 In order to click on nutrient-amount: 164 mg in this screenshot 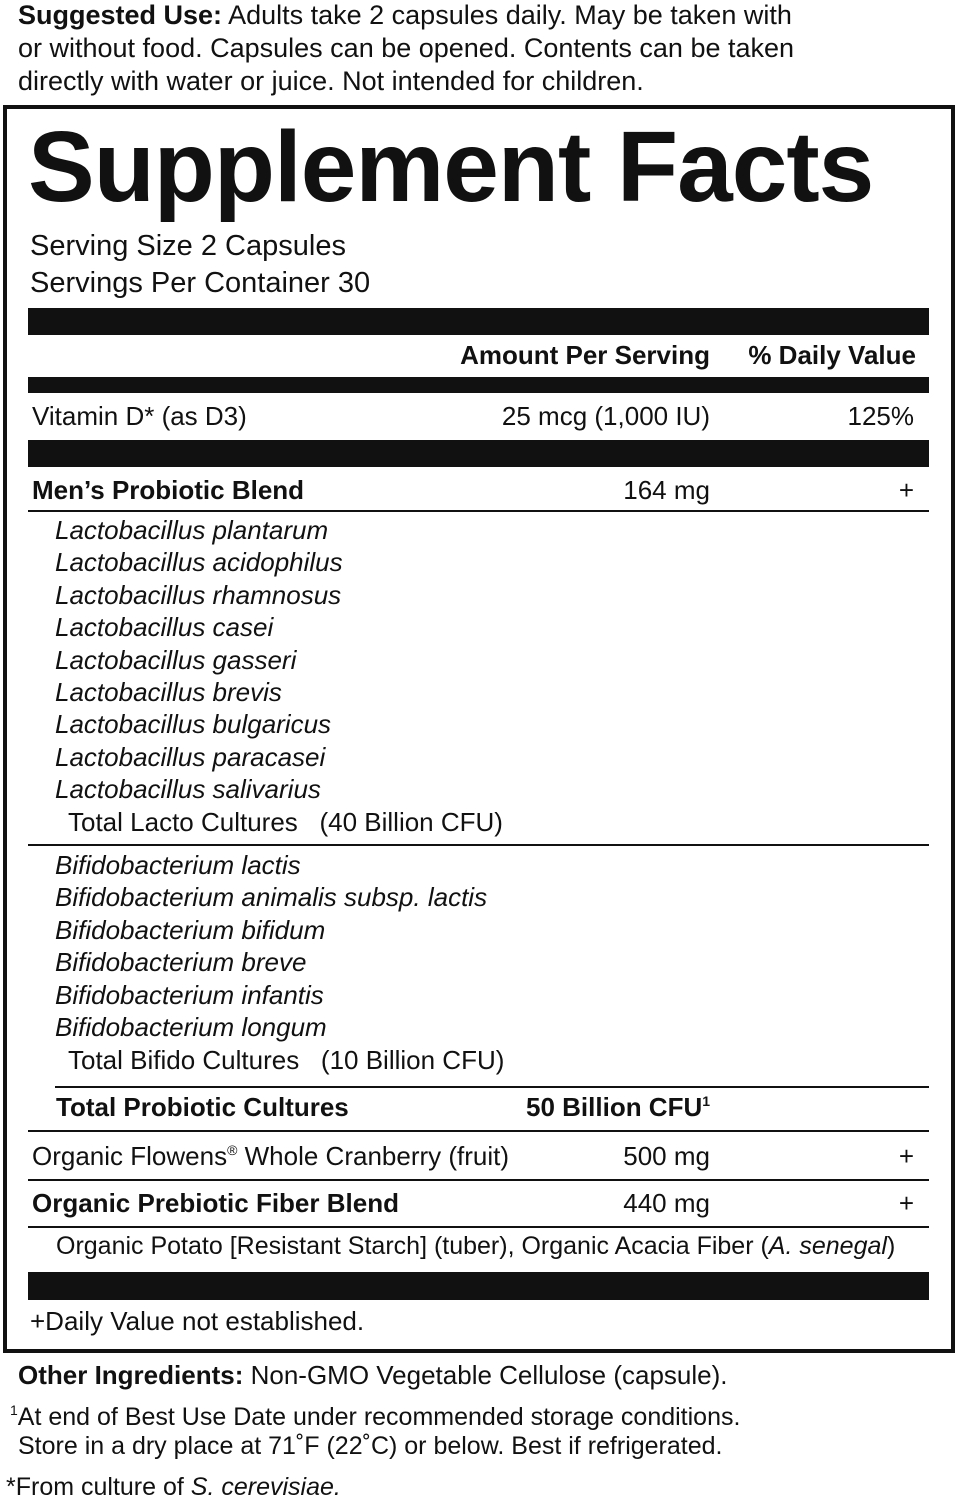, I will do `click(666, 490)`.